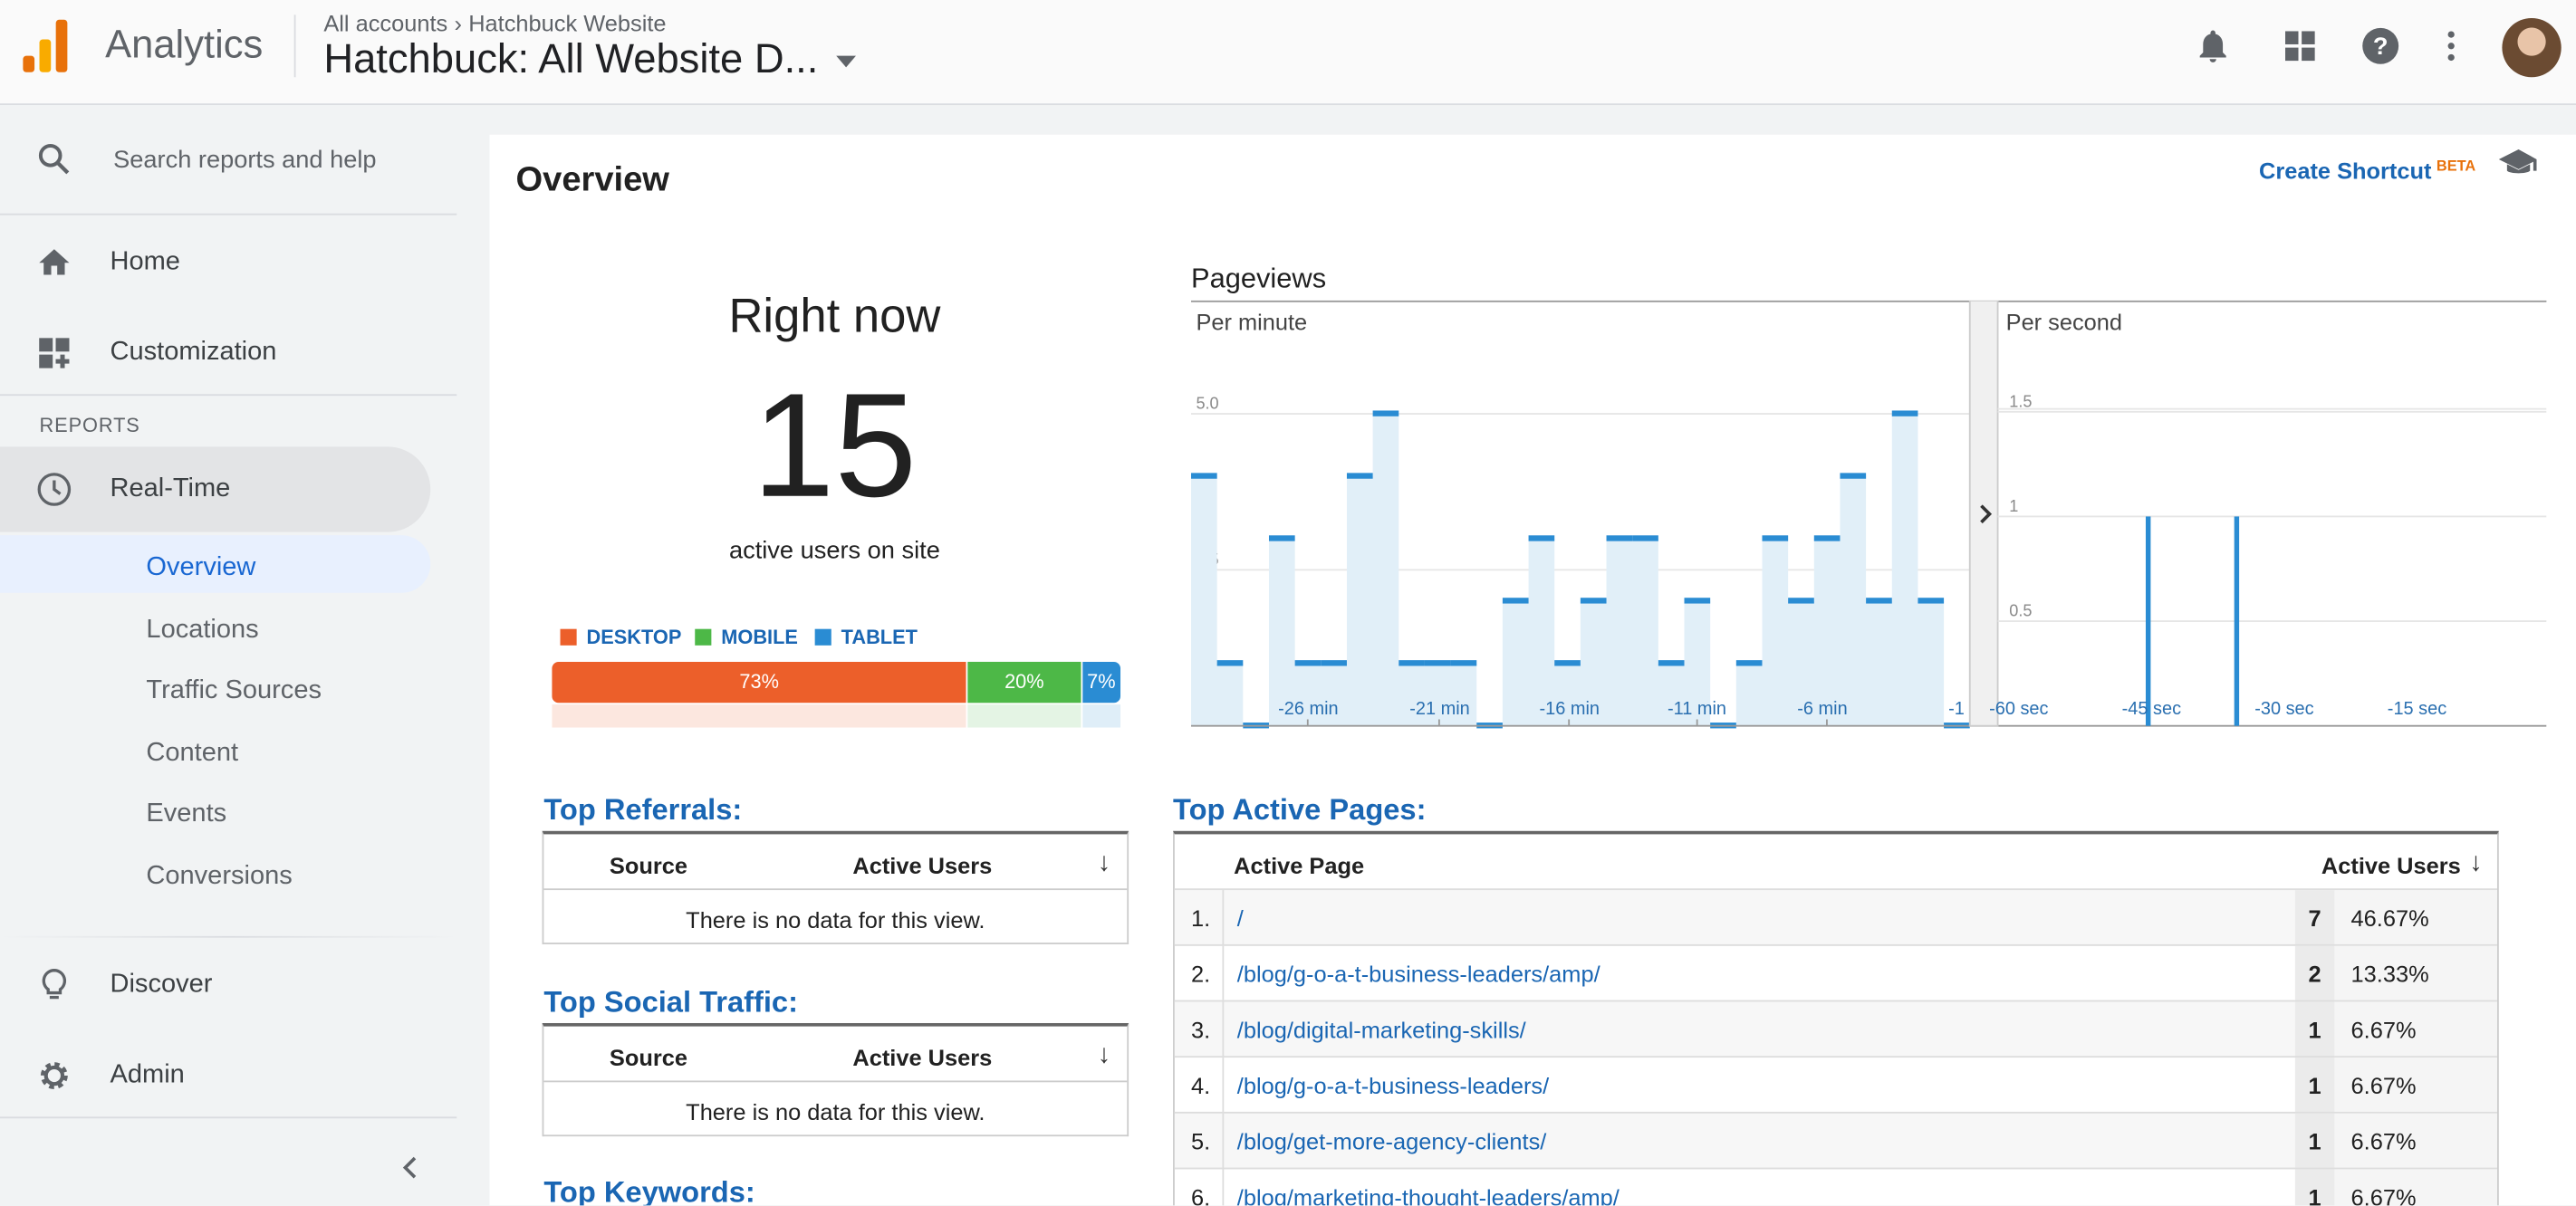 This screenshot has height=1206, width=2576. What do you see at coordinates (1300, 810) in the screenshot?
I see `top-active-pages-title: Top Active Pages:` at bounding box center [1300, 810].